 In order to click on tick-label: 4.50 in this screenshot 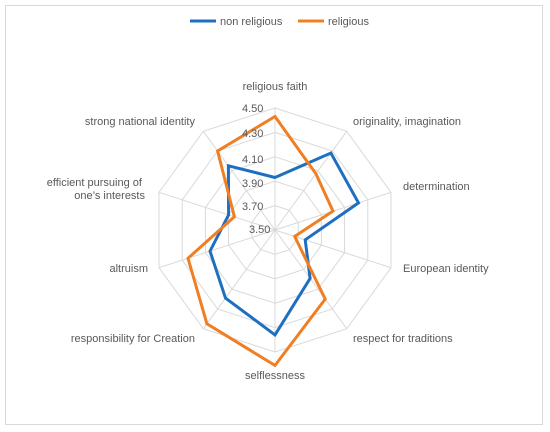, I will do `click(252, 109)`.